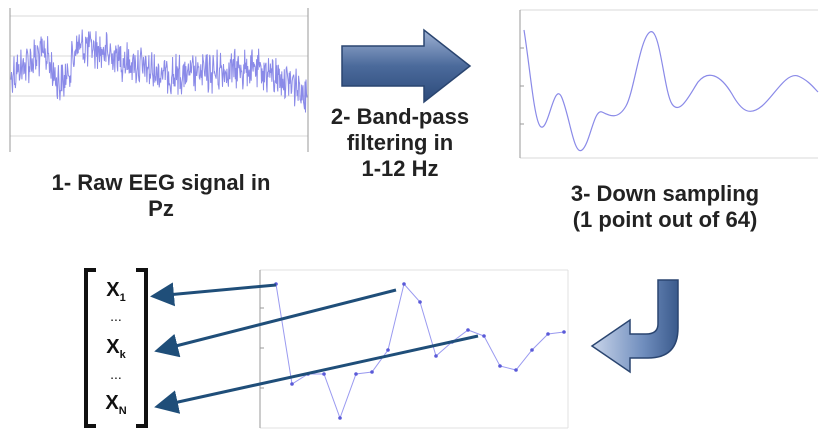 The width and height of the screenshot is (823, 435). I want to click on return-arrow-icon, so click(634, 326).